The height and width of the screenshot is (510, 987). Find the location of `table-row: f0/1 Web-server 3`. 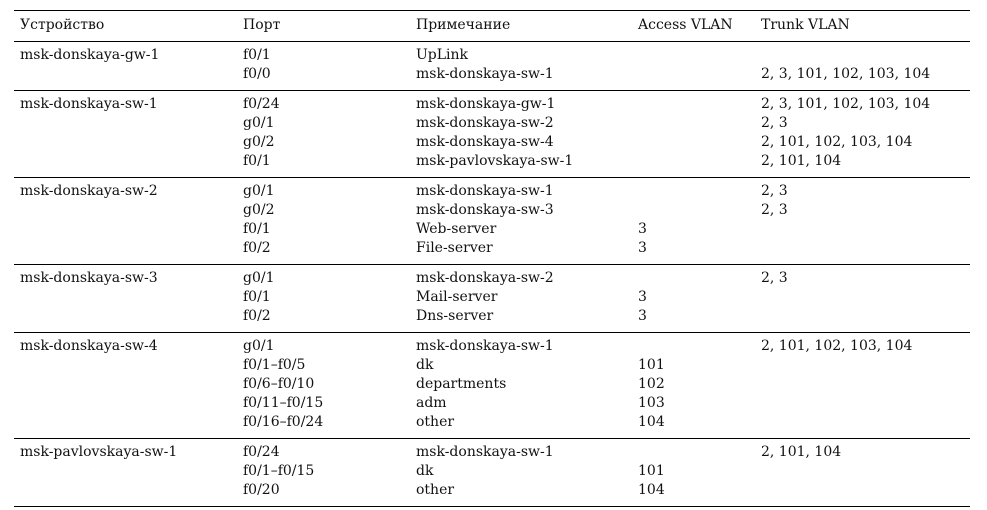

table-row: f0/1 Web-server 3 is located at coordinates (492, 229).